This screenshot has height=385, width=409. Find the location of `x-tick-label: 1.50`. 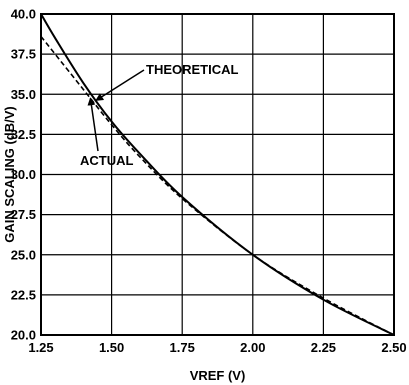

x-tick-label: 1.50 is located at coordinates (111, 347).